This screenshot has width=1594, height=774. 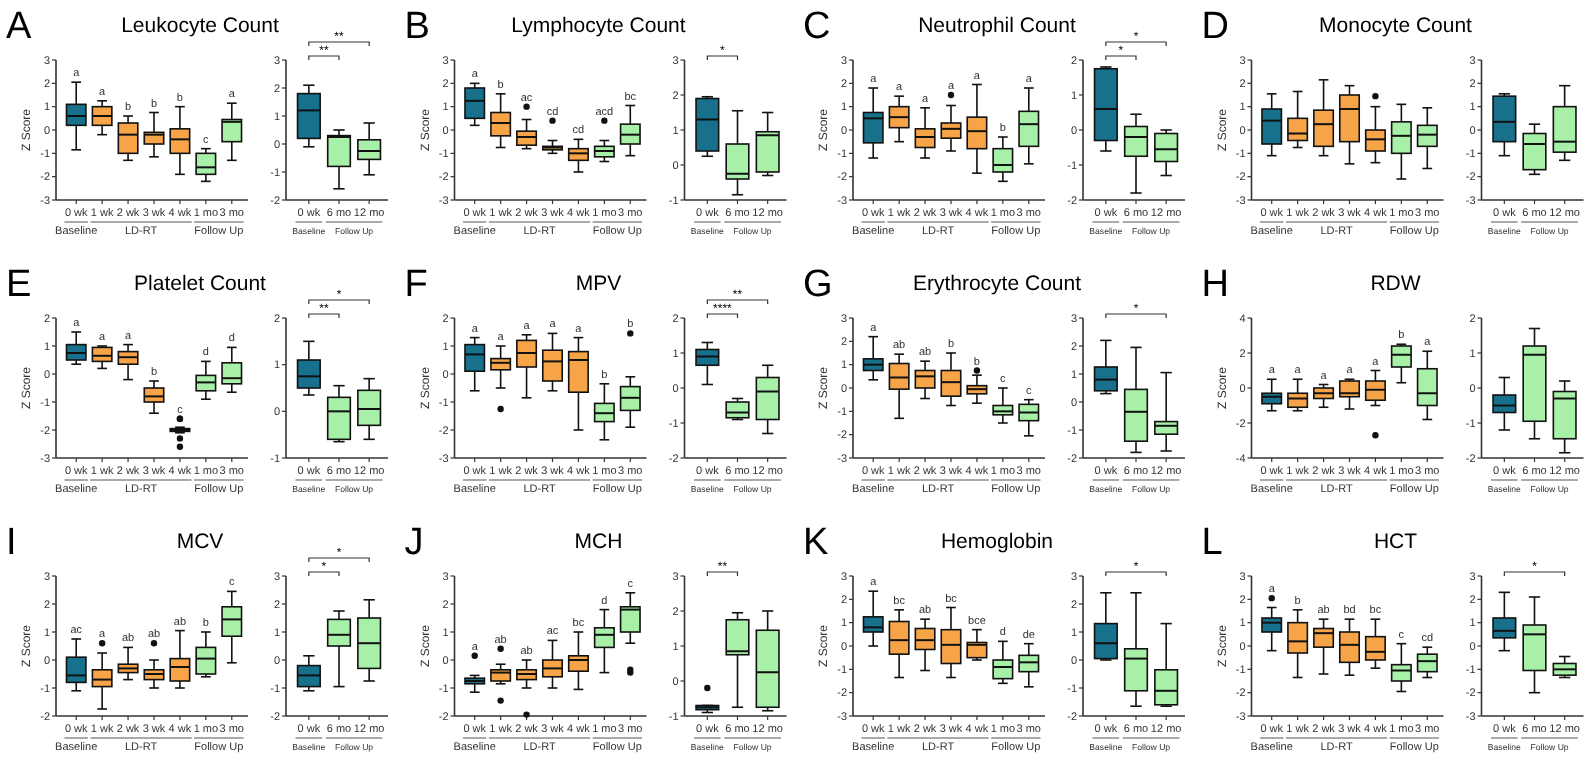 I want to click on chart-title: Erythrocyte Count, so click(x=997, y=284).